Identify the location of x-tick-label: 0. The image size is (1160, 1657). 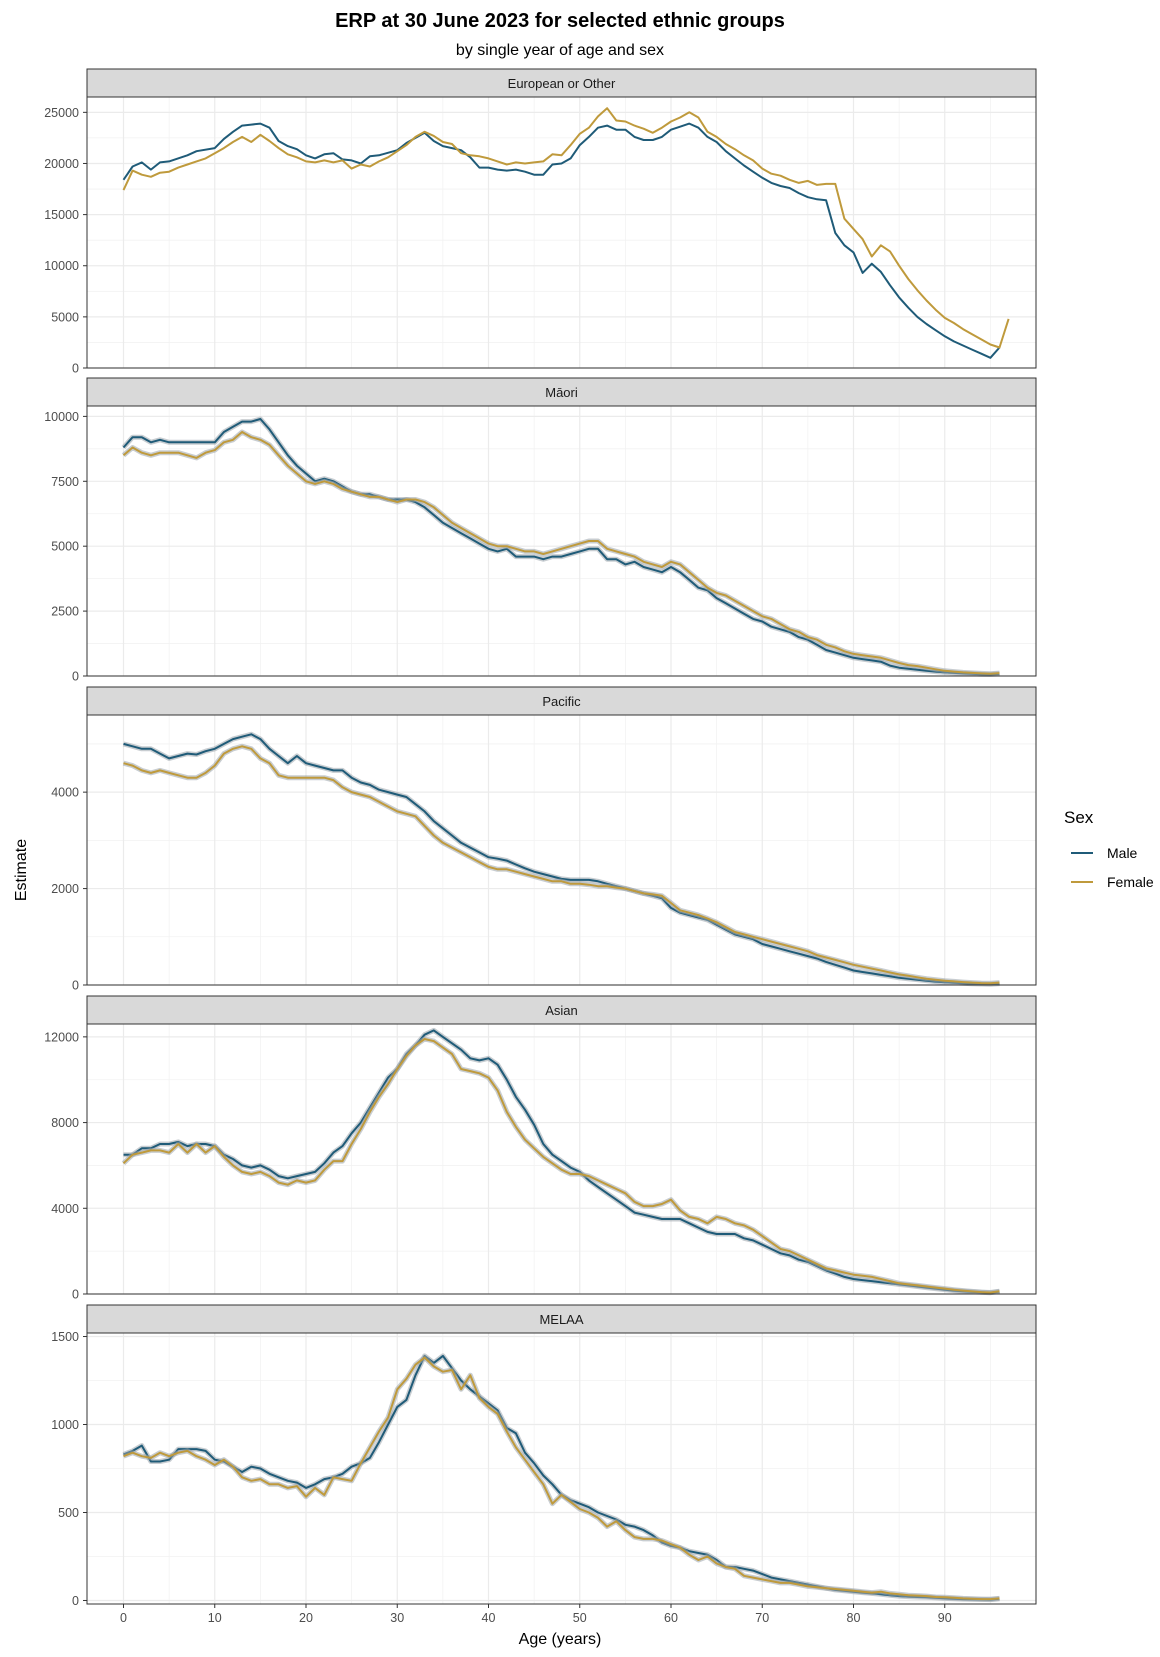
(123, 1618).